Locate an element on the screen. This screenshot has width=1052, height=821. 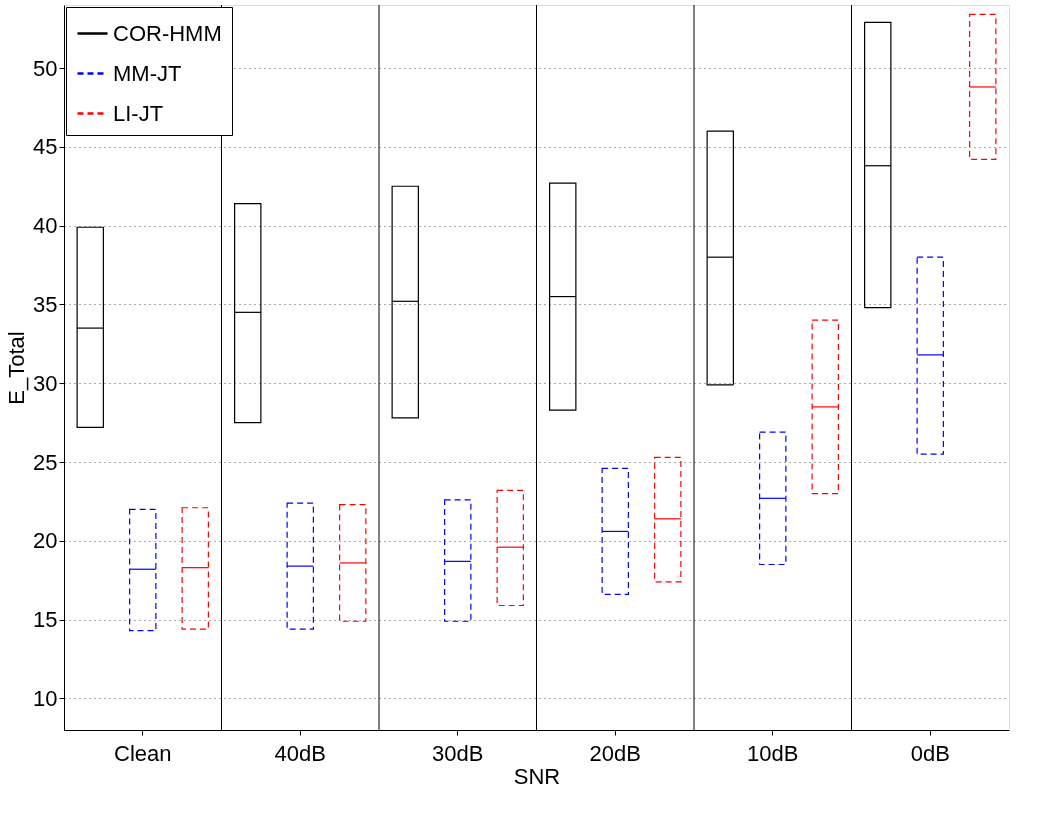
x-axis-title: SNR is located at coordinates (537, 776).